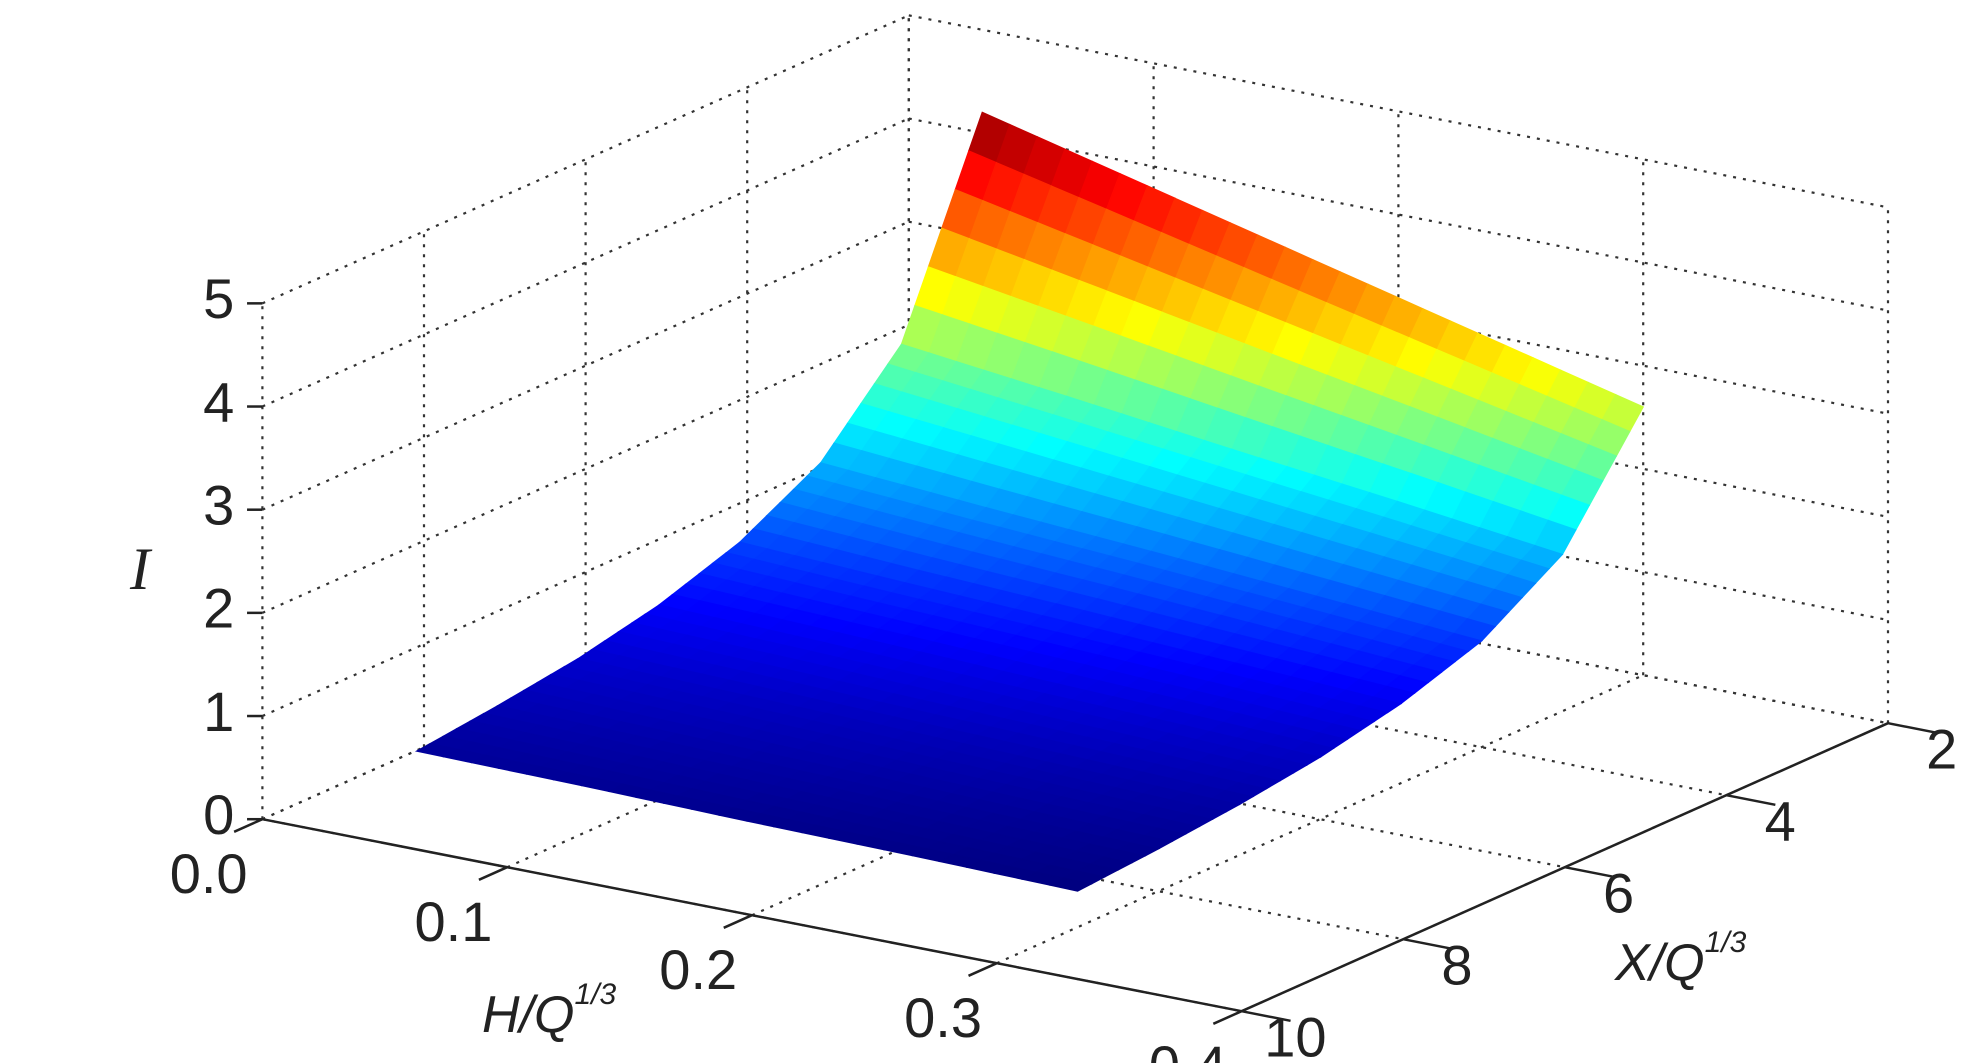 Image resolution: width=1984 pixels, height=1063 pixels. Describe the element at coordinates (1456, 965) in the screenshot. I see `y-tick-label: 8` at that location.